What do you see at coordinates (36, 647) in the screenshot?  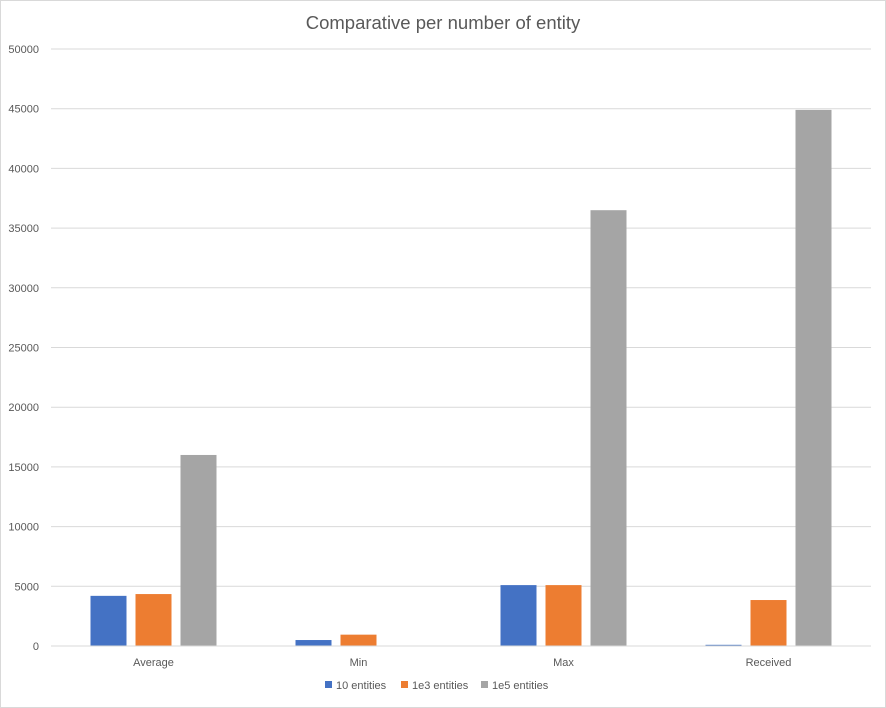 I see `y-tick-label: 0` at bounding box center [36, 647].